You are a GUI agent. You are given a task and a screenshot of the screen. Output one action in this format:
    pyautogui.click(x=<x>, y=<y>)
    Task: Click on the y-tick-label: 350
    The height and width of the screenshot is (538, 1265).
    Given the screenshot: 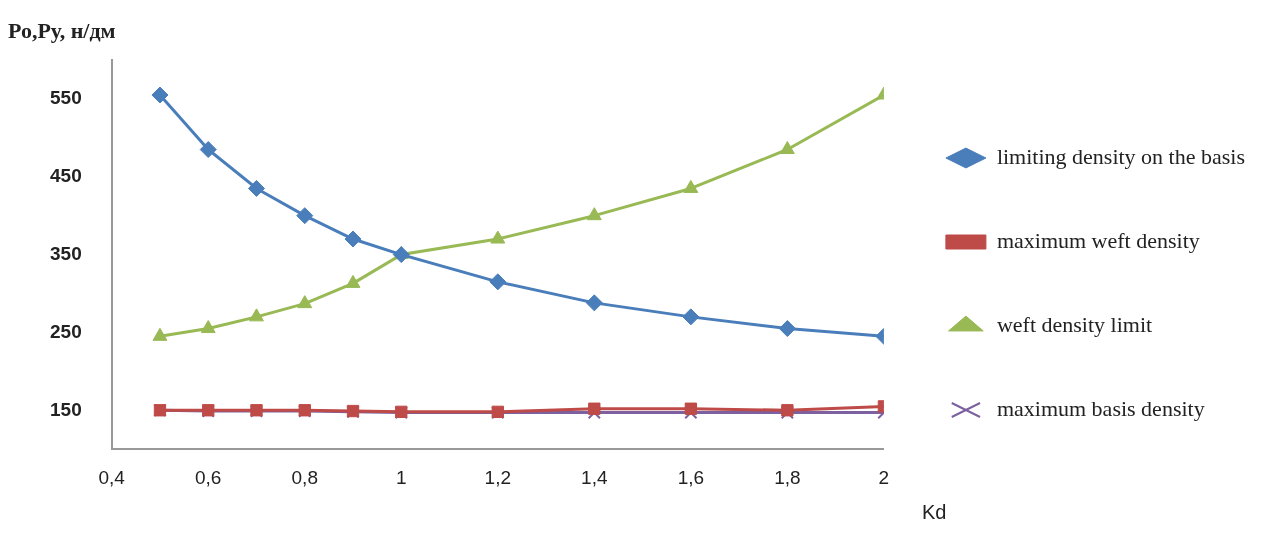 What is the action you would take?
    pyautogui.click(x=66, y=253)
    